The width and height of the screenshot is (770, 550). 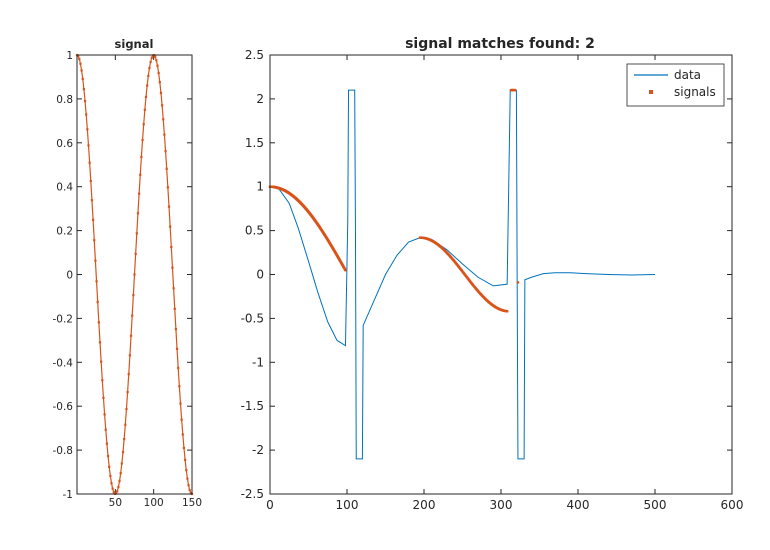 I want to click on x-tick-label: 150, so click(x=192, y=503).